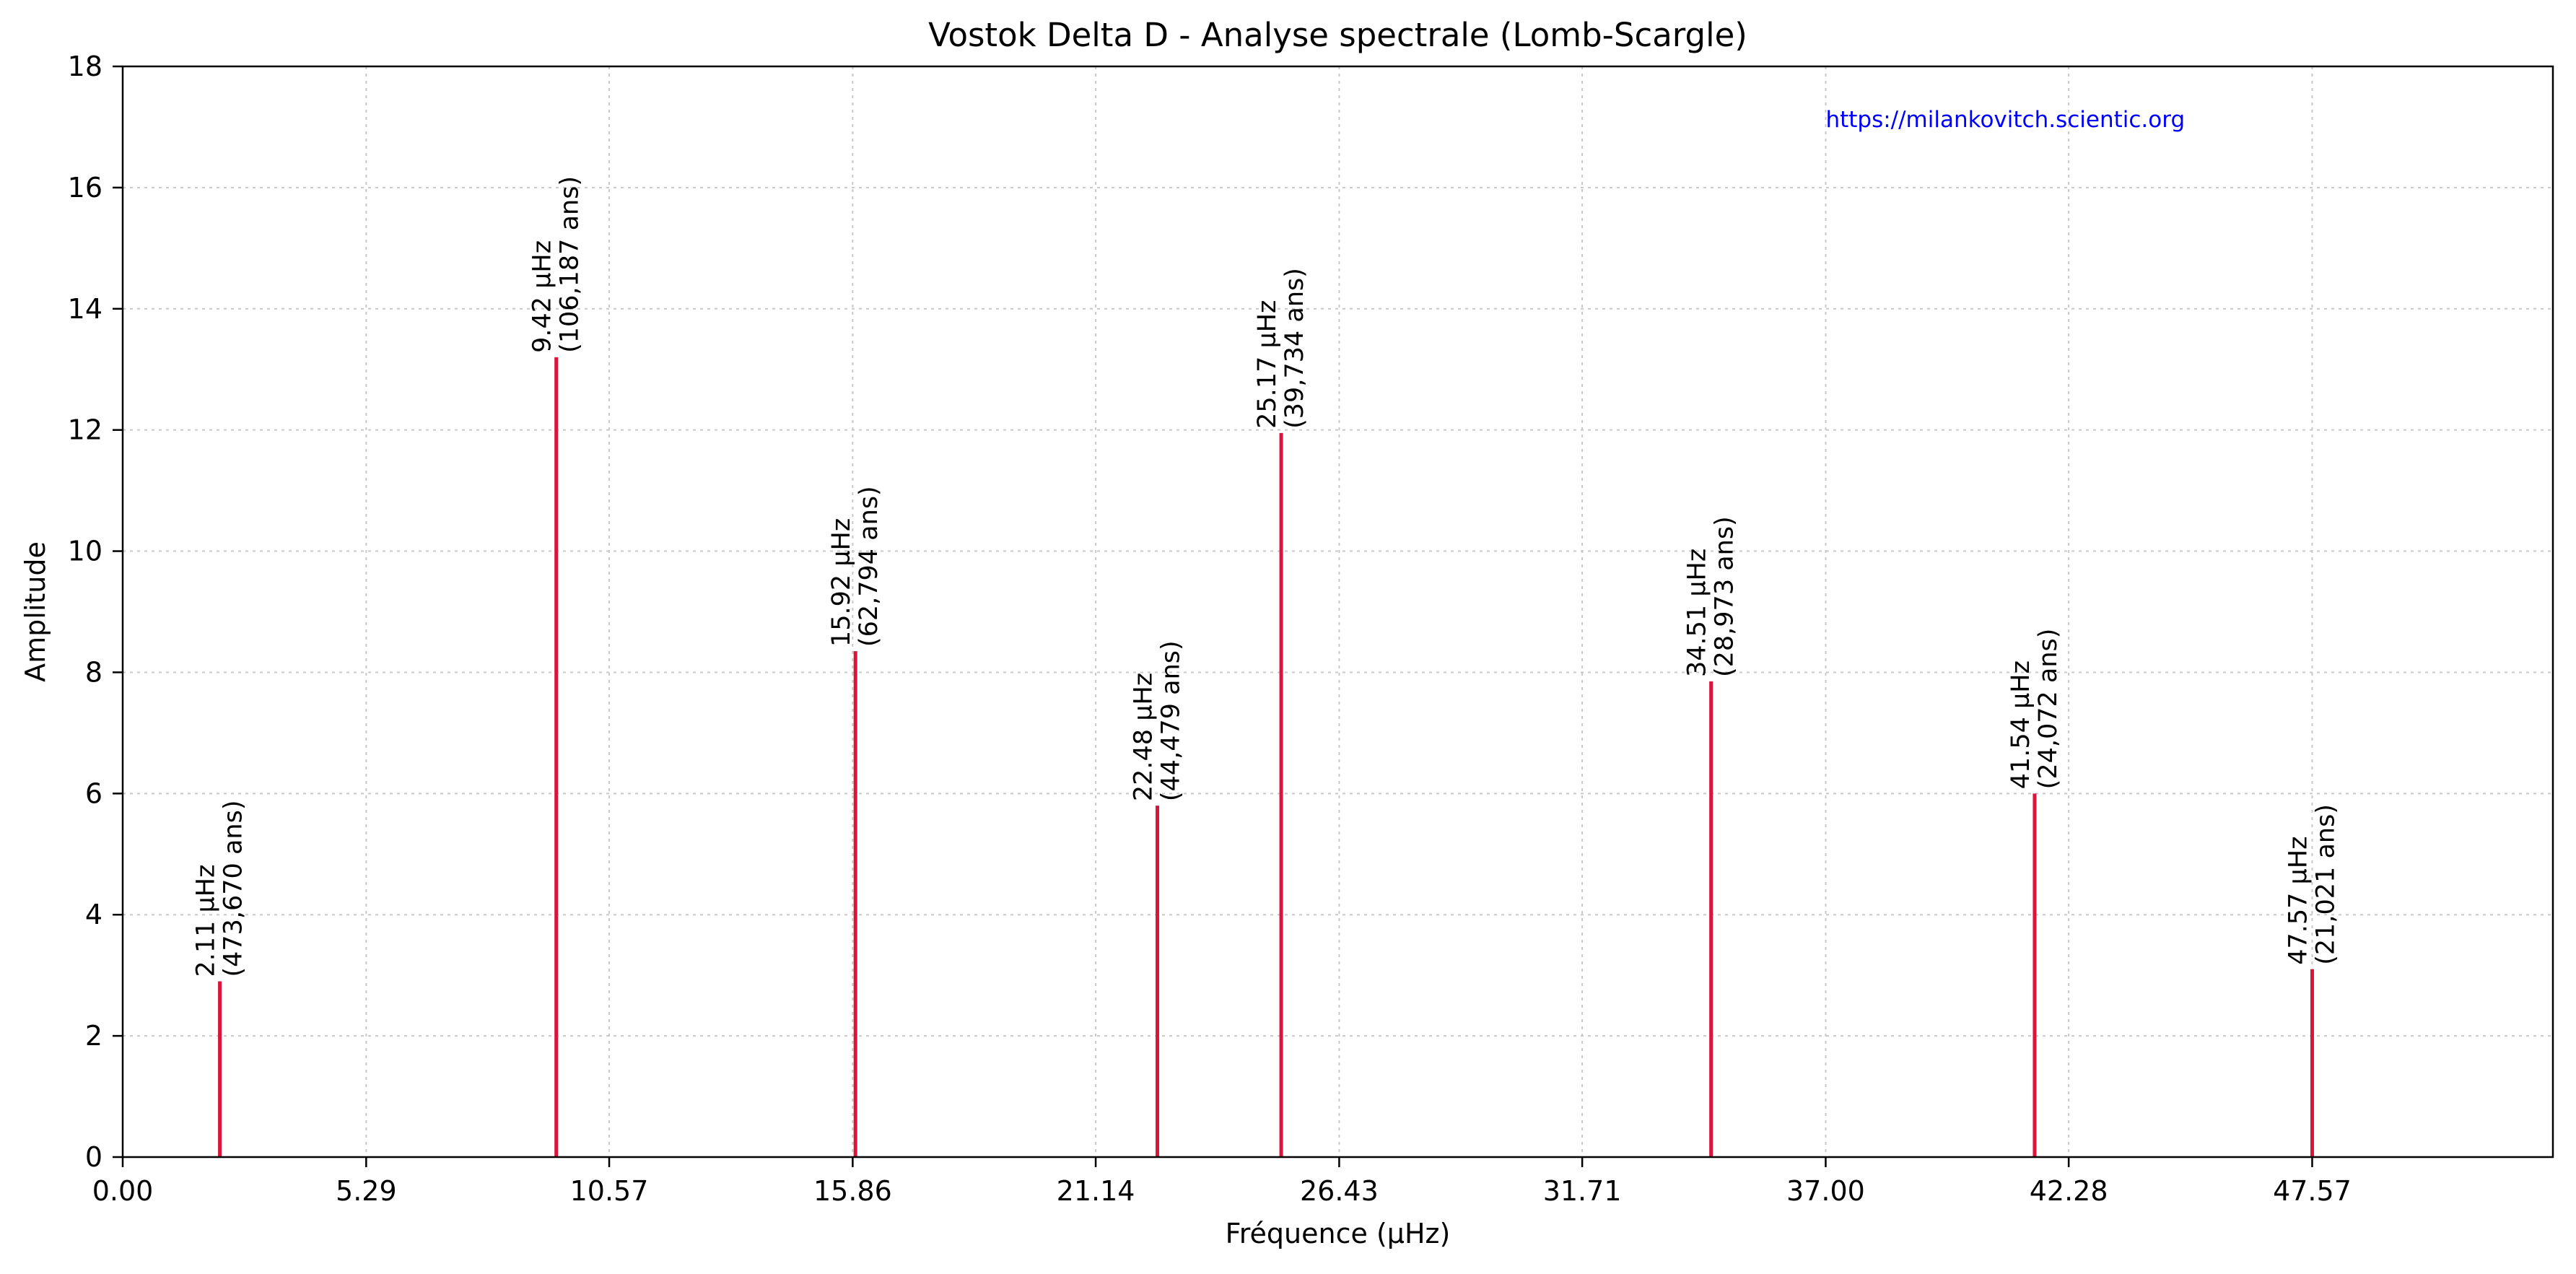  What do you see at coordinates (206, 921) in the screenshot?
I see `peak-frequency-label: 2.11 µHz` at bounding box center [206, 921].